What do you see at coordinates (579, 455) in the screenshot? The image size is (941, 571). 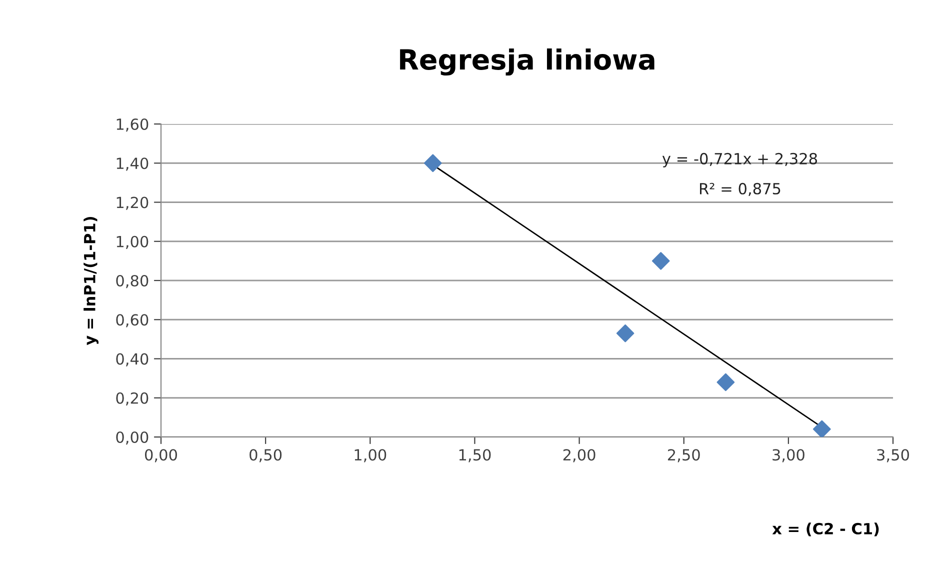 I see `x-tick-label: 2,00` at bounding box center [579, 455].